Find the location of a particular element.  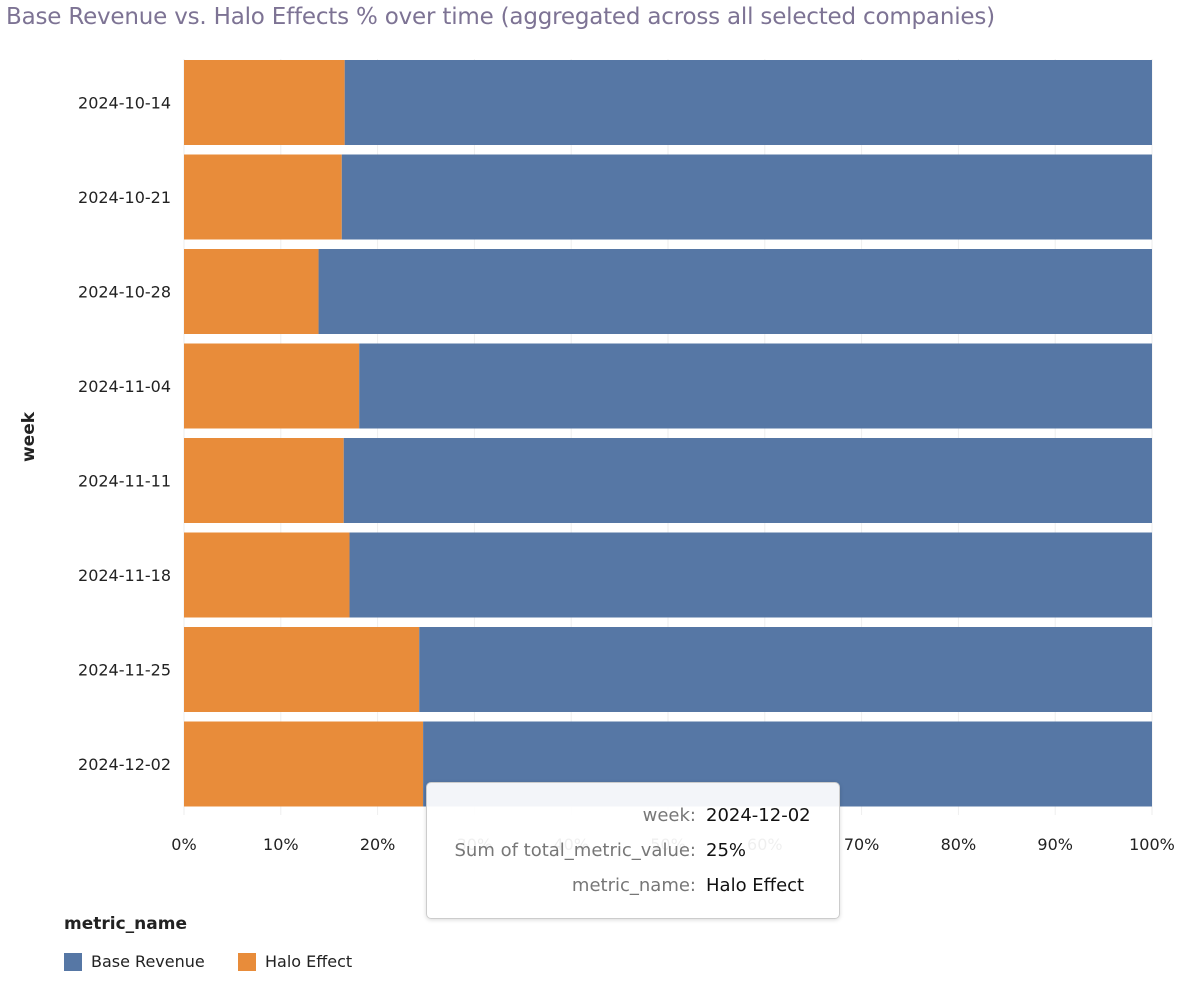

y-tick-label: 2024-11-18 is located at coordinates (124, 575).